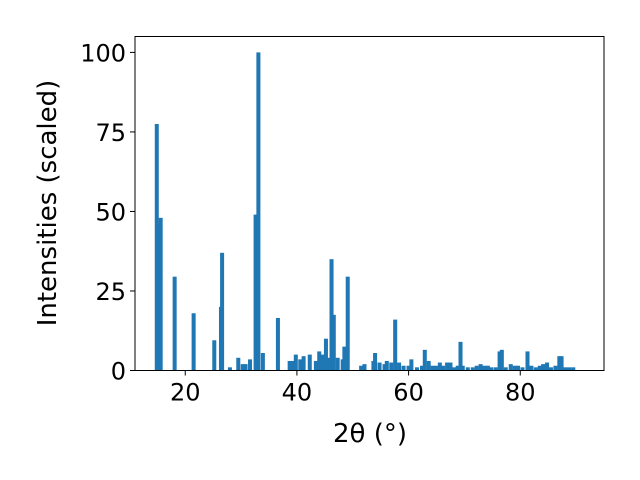 The image size is (640, 480). I want to click on x-axis-label: 2θ (°), so click(370, 434).